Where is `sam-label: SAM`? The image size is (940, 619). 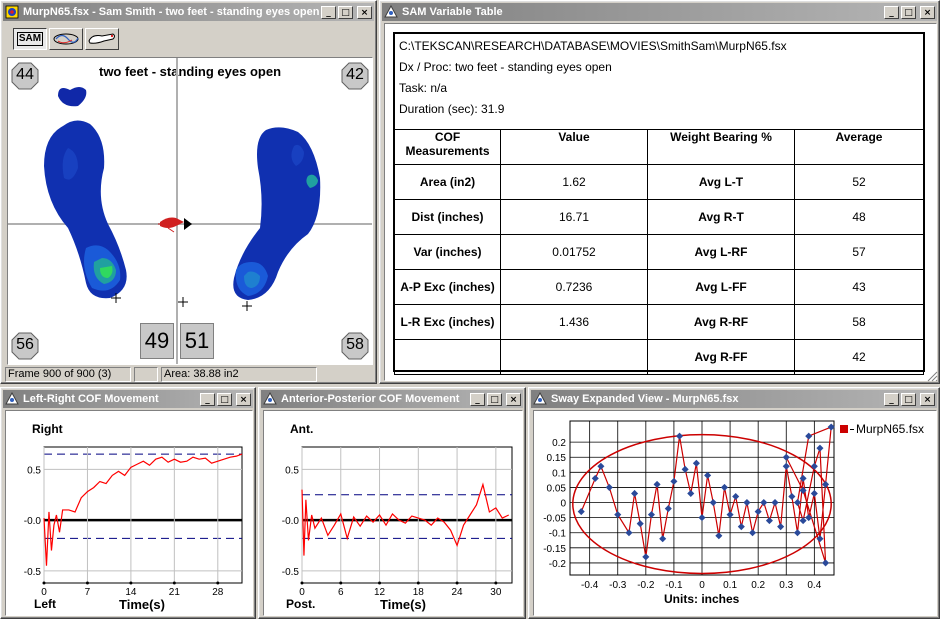 sam-label: SAM is located at coordinates (30, 39).